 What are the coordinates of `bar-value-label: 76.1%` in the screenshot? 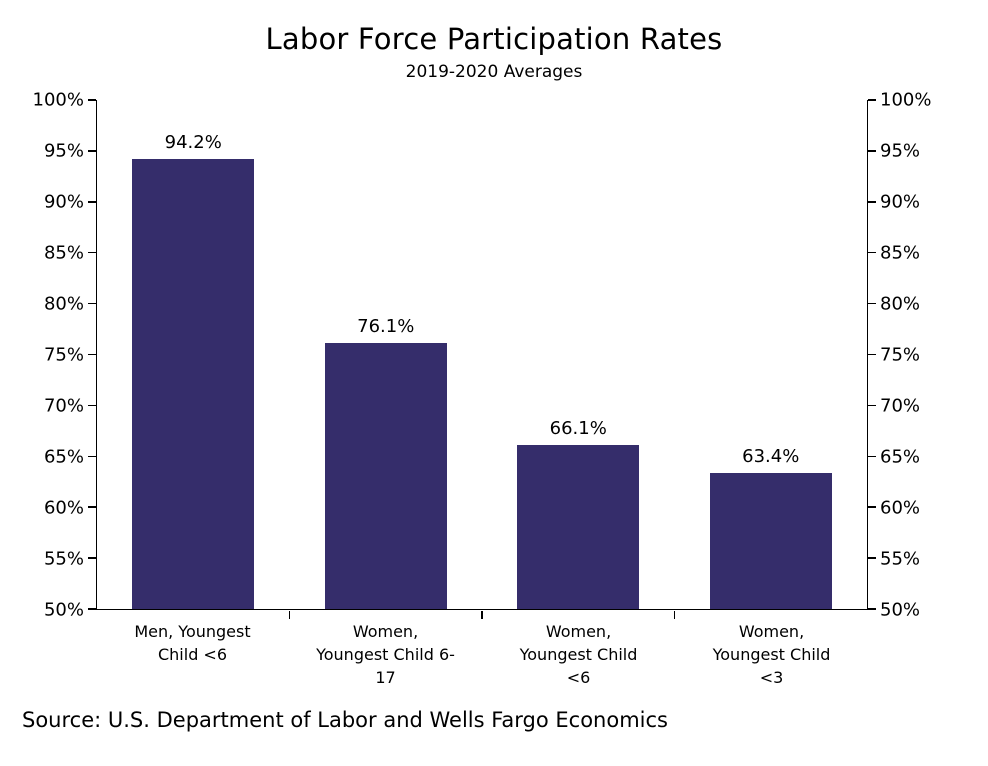 It's located at (386, 327).